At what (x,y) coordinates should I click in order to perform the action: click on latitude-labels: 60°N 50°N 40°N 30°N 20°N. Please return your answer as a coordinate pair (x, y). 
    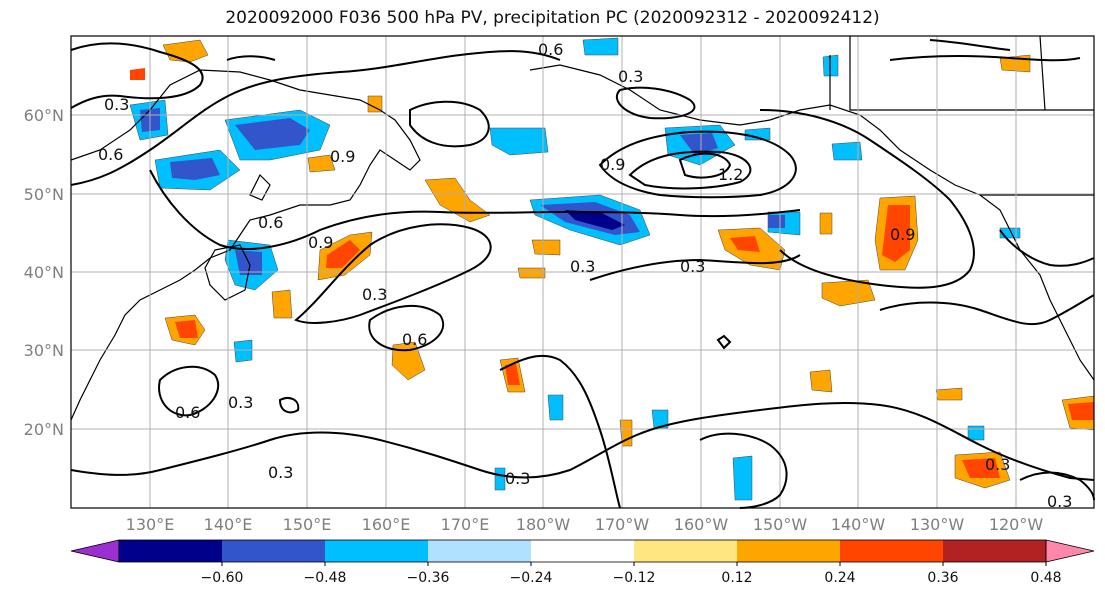
    Looking at the image, I should click on (44, 272).